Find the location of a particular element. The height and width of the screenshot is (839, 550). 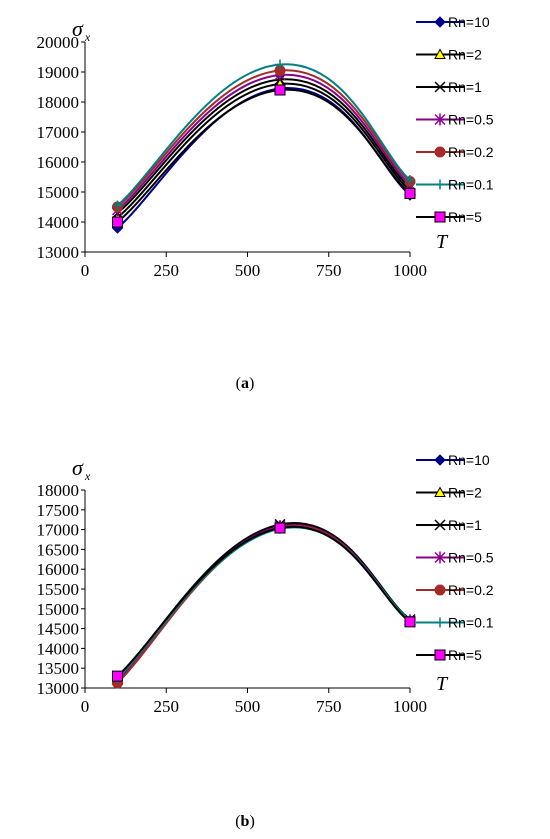

y-tick-label: 20000 is located at coordinates (58, 42).